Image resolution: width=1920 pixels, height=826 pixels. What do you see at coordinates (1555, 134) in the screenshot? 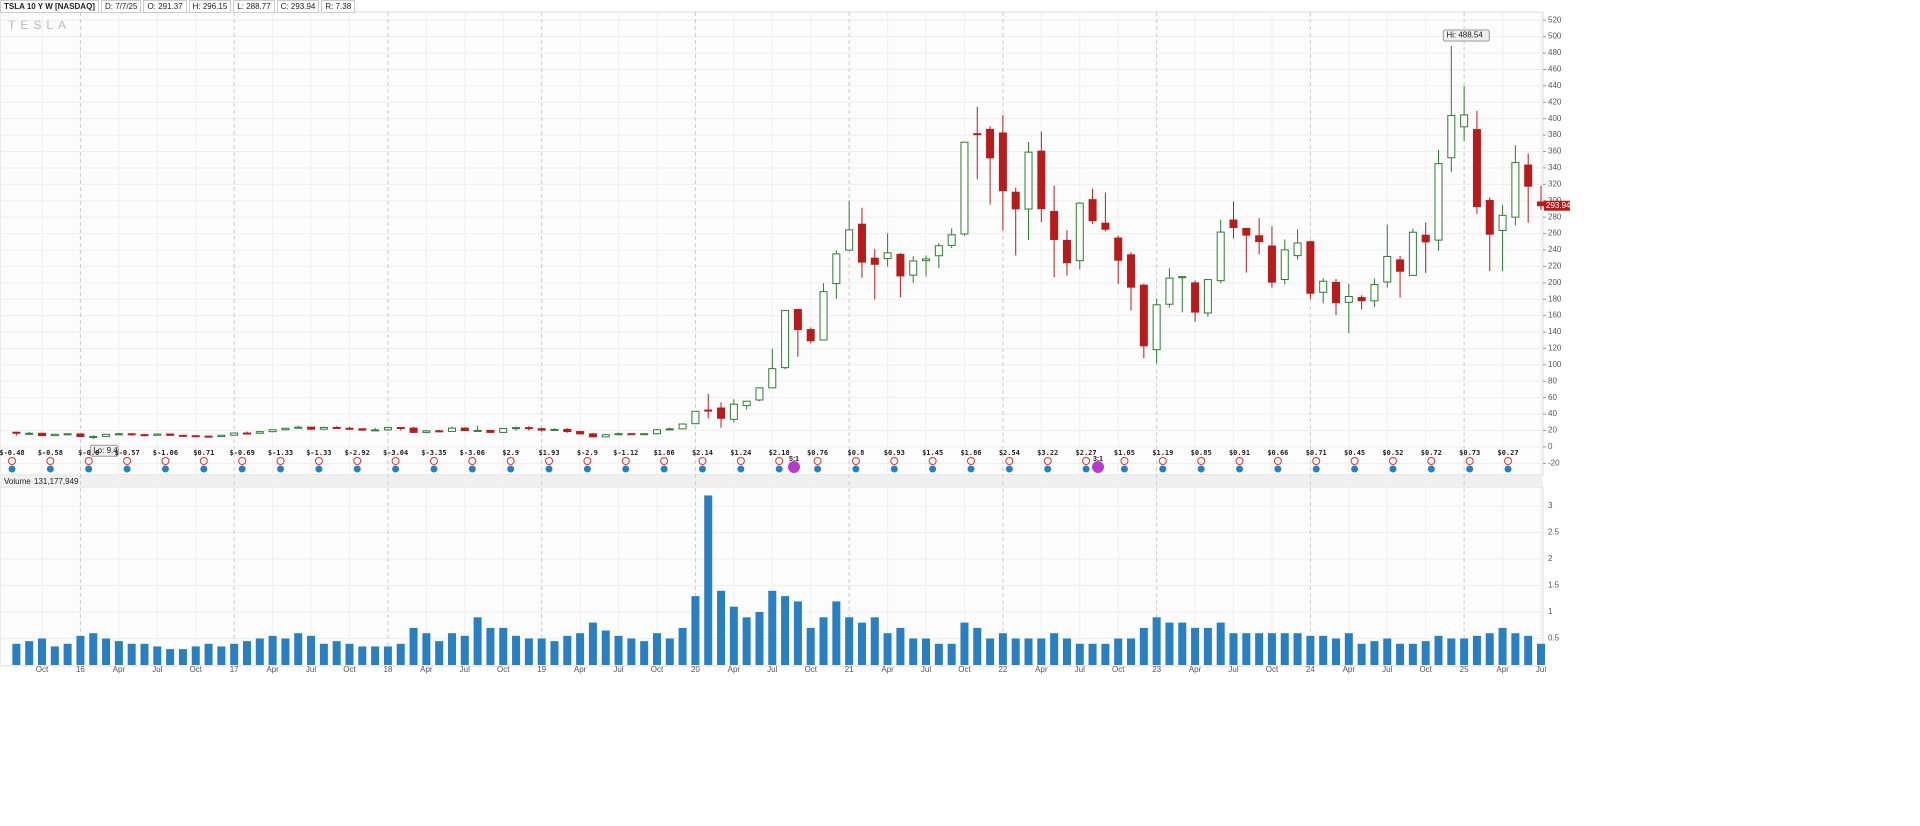
I see `y-tick-label: 380` at bounding box center [1555, 134].